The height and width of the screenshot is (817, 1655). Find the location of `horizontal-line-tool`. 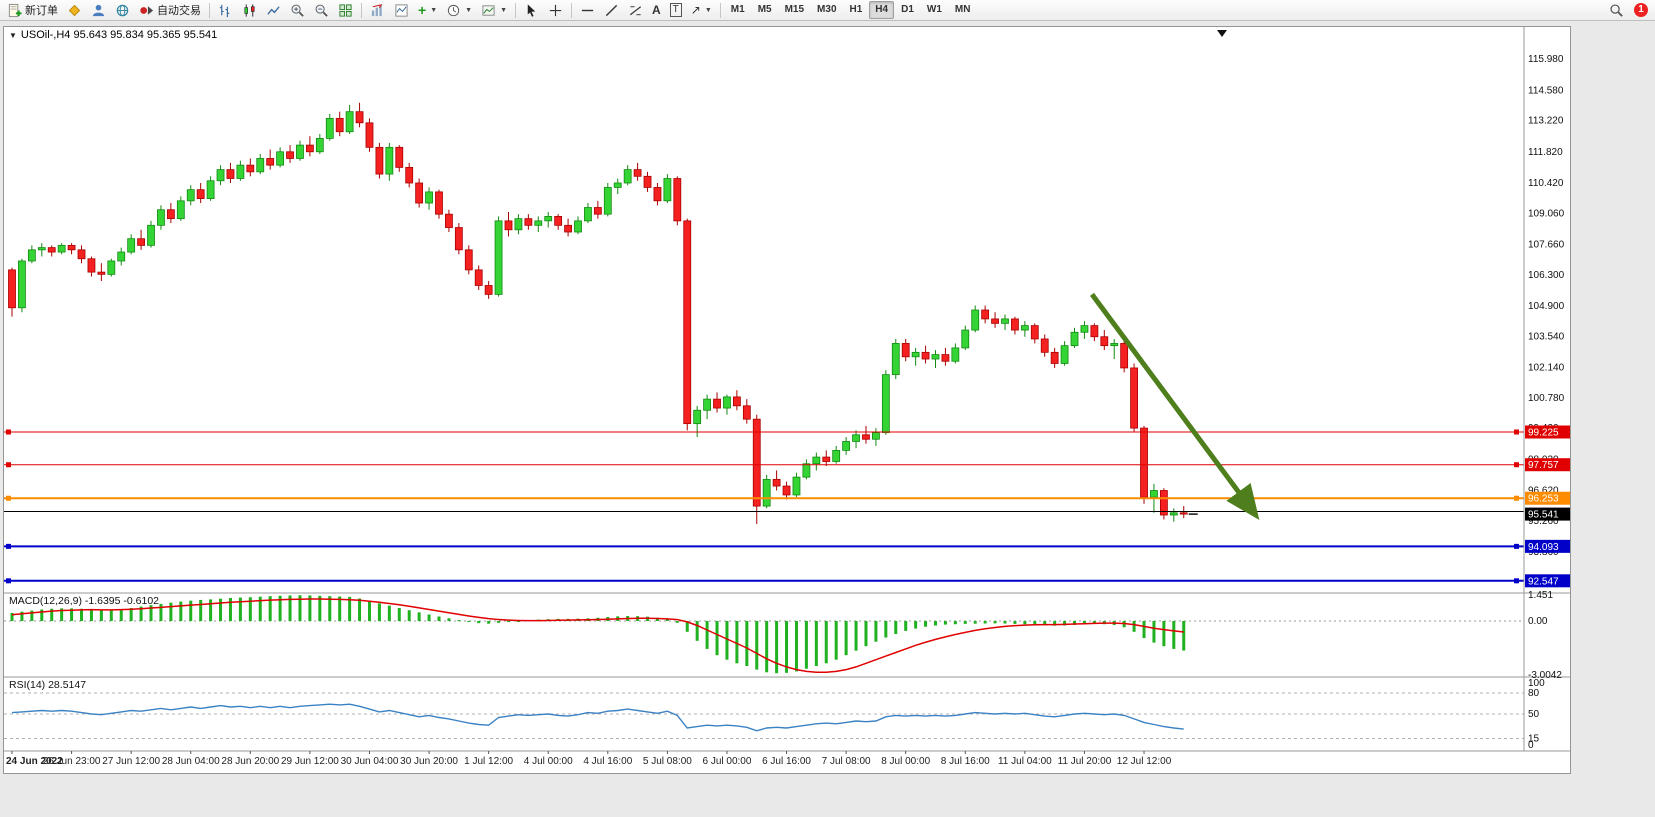

horizontal-line-tool is located at coordinates (587, 10).